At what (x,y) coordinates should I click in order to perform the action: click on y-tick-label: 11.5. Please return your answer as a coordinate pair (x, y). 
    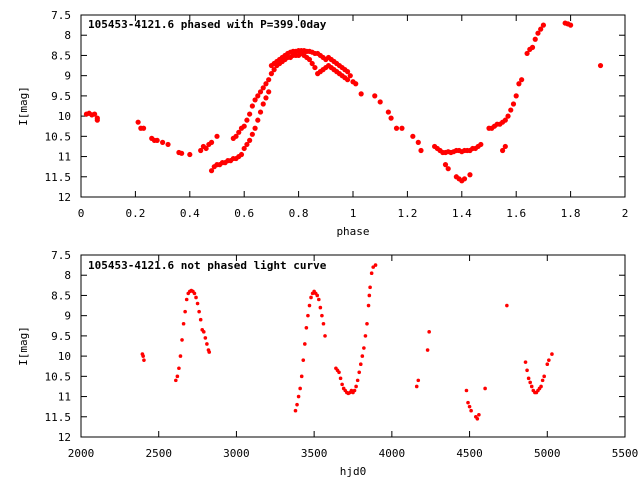
    Looking at the image, I should click on (58, 177).